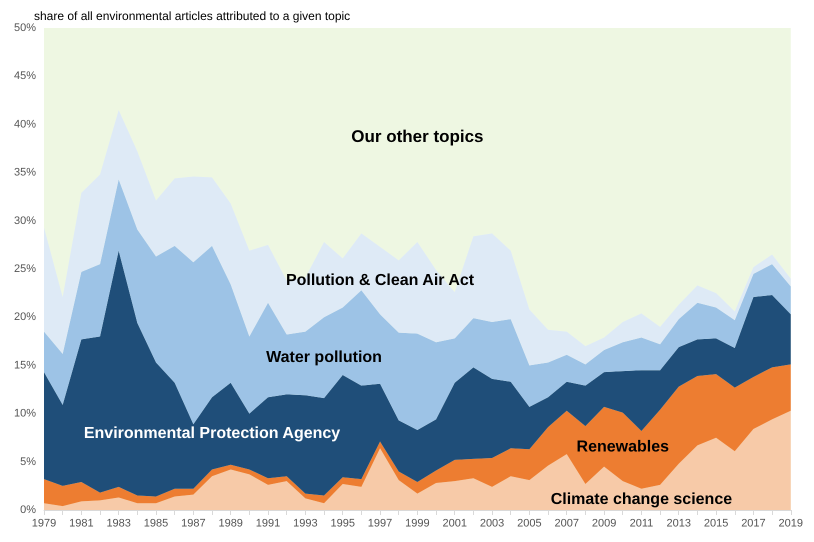 The image size is (814, 542). What do you see at coordinates (193, 524) in the screenshot?
I see `x-tick-label: 1987` at bounding box center [193, 524].